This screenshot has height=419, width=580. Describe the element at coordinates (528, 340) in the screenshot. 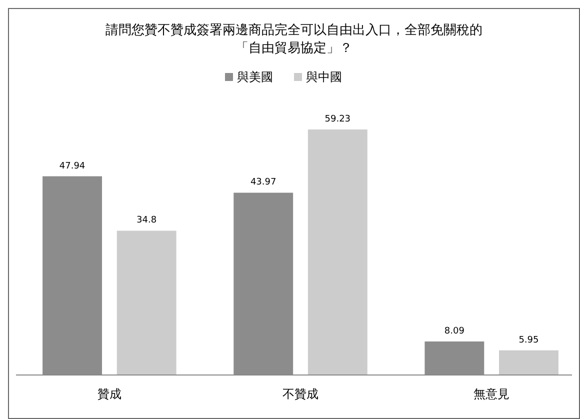

I see `data-label: 5.95` at that location.